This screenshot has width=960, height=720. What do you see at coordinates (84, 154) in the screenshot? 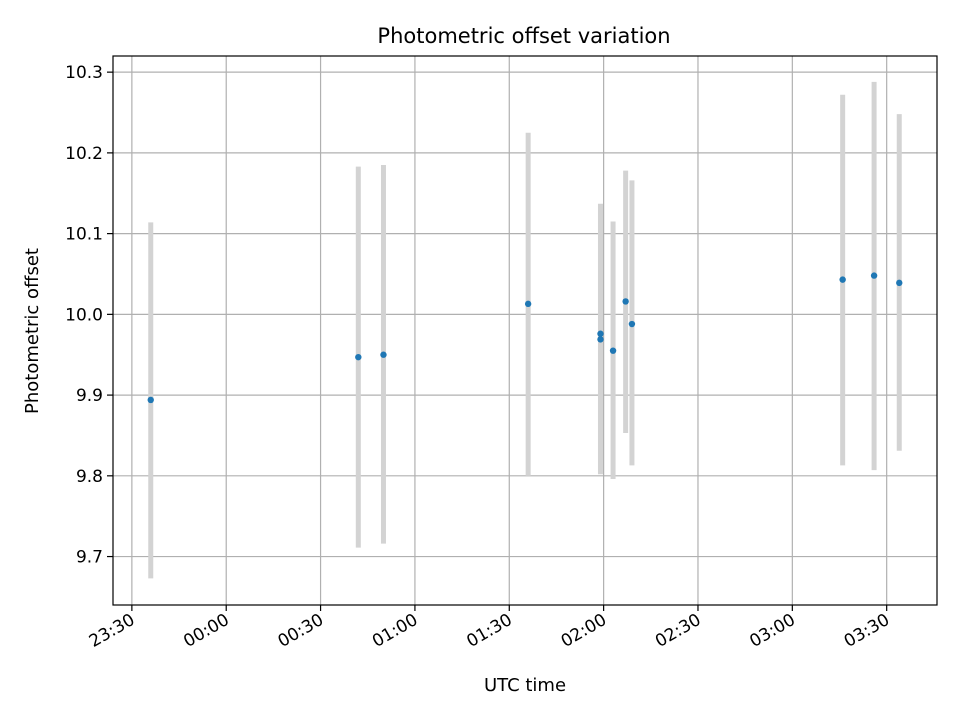
I see `y-tick-label: 10.2` at bounding box center [84, 154].